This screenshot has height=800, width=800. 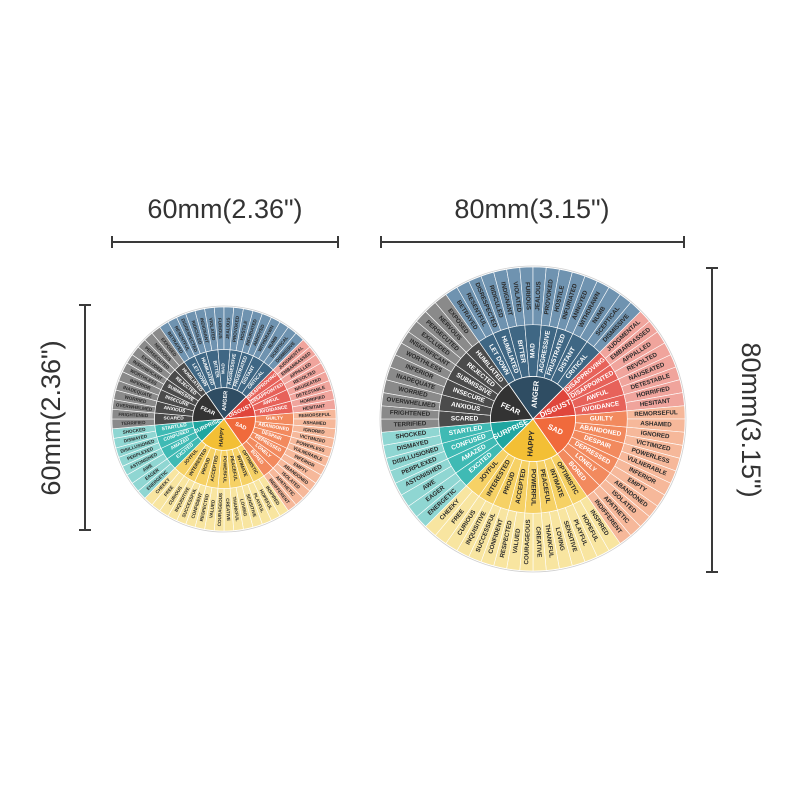 I want to click on small-width-dimension: 60mm(2.36"), so click(x=225, y=221).